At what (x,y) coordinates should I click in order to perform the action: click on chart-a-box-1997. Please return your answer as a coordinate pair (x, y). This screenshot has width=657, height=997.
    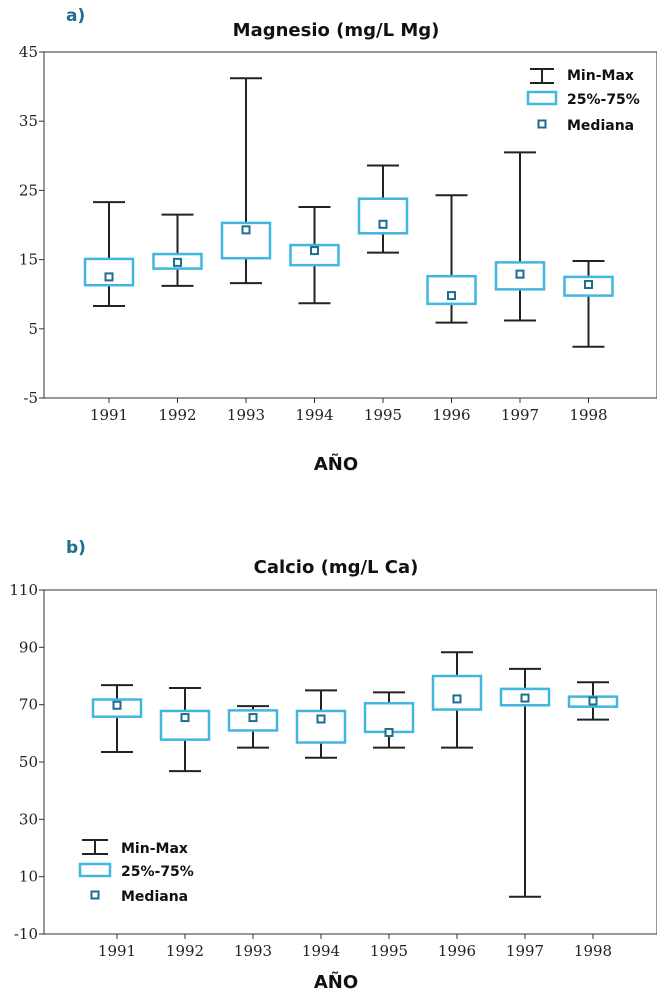
    Looking at the image, I should click on (520, 236).